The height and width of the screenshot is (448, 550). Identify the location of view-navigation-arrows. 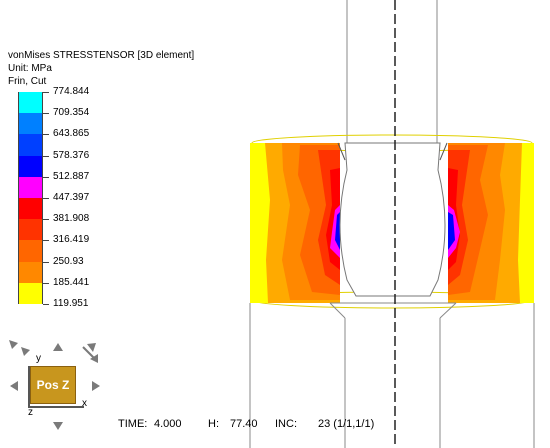
(54, 385).